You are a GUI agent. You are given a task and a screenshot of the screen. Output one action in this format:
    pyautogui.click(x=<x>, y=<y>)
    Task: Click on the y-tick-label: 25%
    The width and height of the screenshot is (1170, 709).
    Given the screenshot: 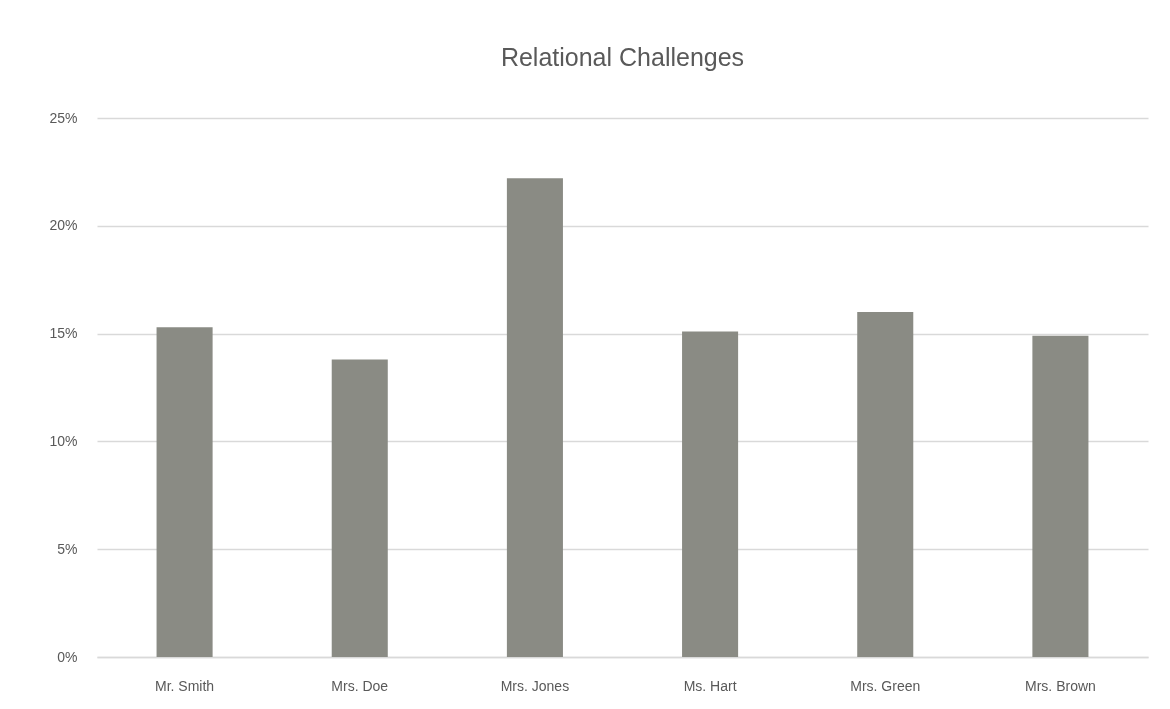 What is the action you would take?
    pyautogui.click(x=63, y=117)
    